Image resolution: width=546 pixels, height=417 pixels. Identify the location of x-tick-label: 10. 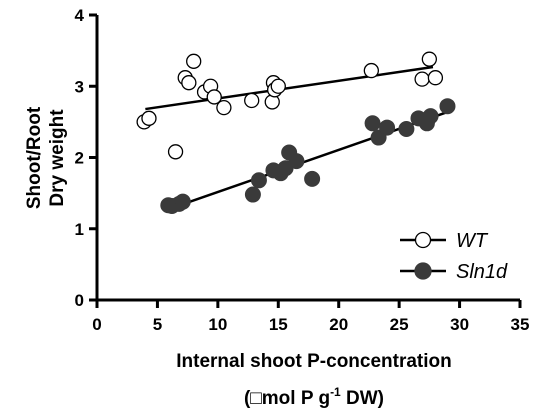
(217, 324).